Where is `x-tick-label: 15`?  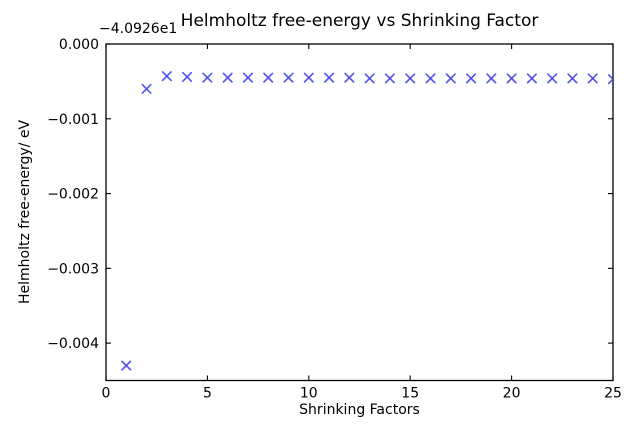 x-tick-label: 15 is located at coordinates (410, 394).